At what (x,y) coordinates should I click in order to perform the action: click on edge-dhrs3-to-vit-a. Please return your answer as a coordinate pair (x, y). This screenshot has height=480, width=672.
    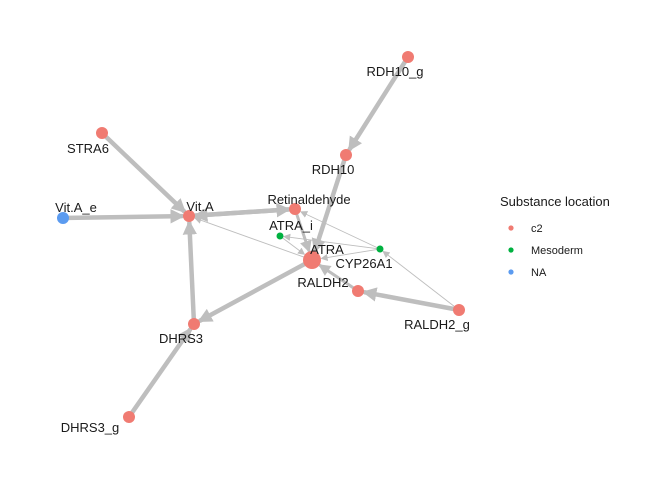
    Looking at the image, I should click on (190, 270).